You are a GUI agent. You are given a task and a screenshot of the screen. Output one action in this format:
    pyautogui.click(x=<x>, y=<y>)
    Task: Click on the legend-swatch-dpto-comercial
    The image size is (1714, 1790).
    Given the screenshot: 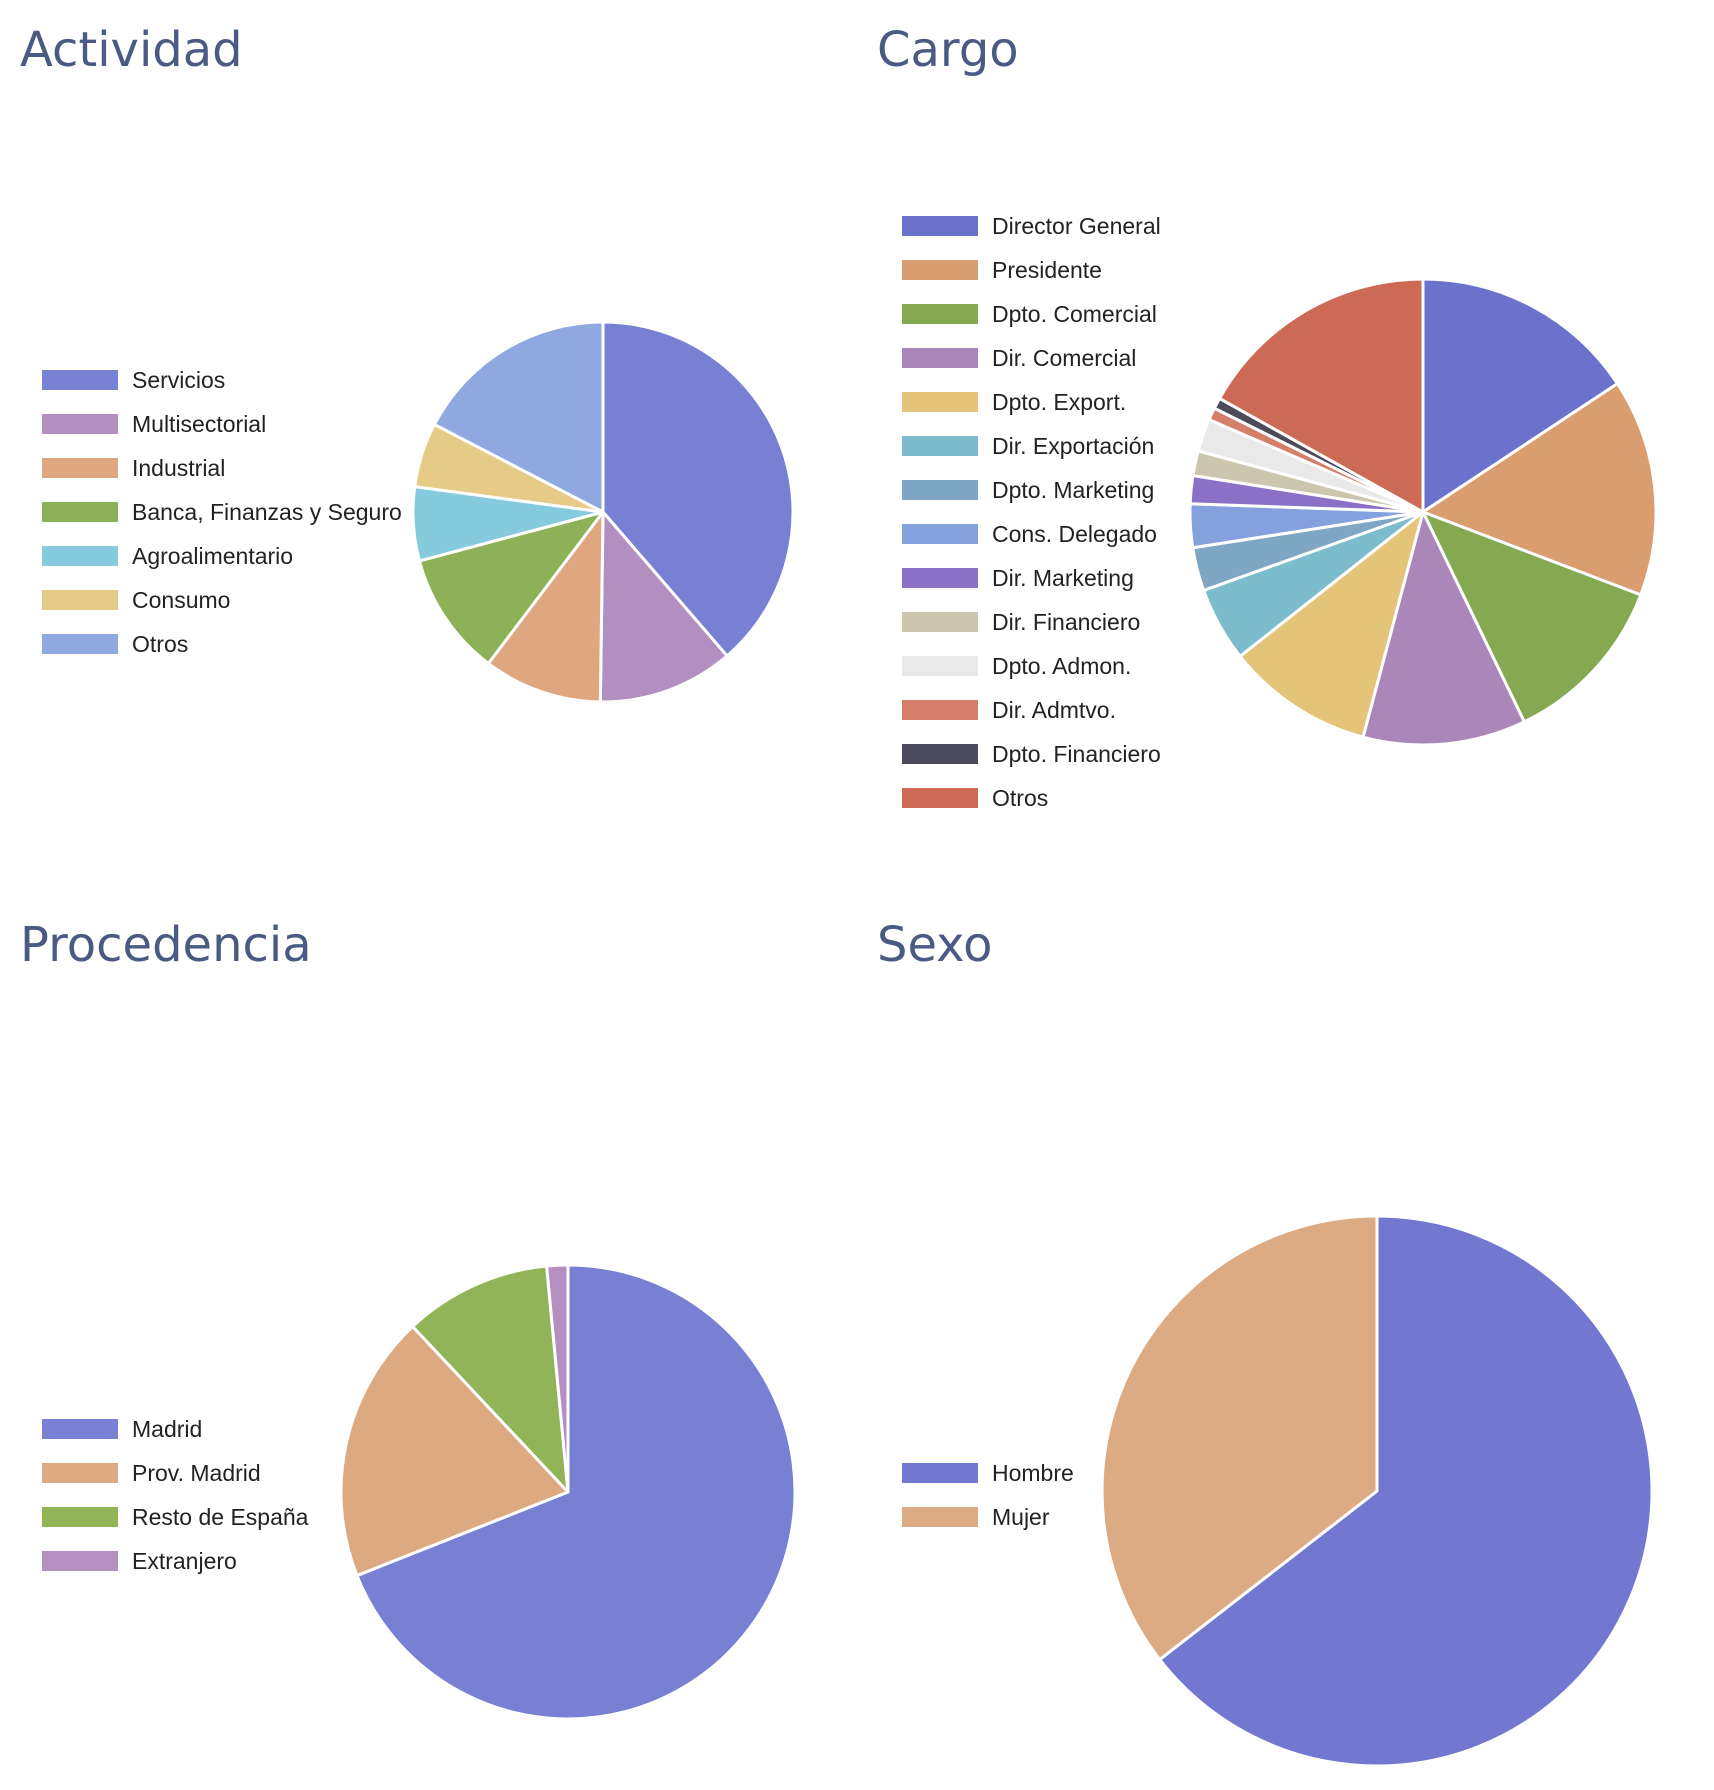 What is the action you would take?
    pyautogui.click(x=940, y=314)
    